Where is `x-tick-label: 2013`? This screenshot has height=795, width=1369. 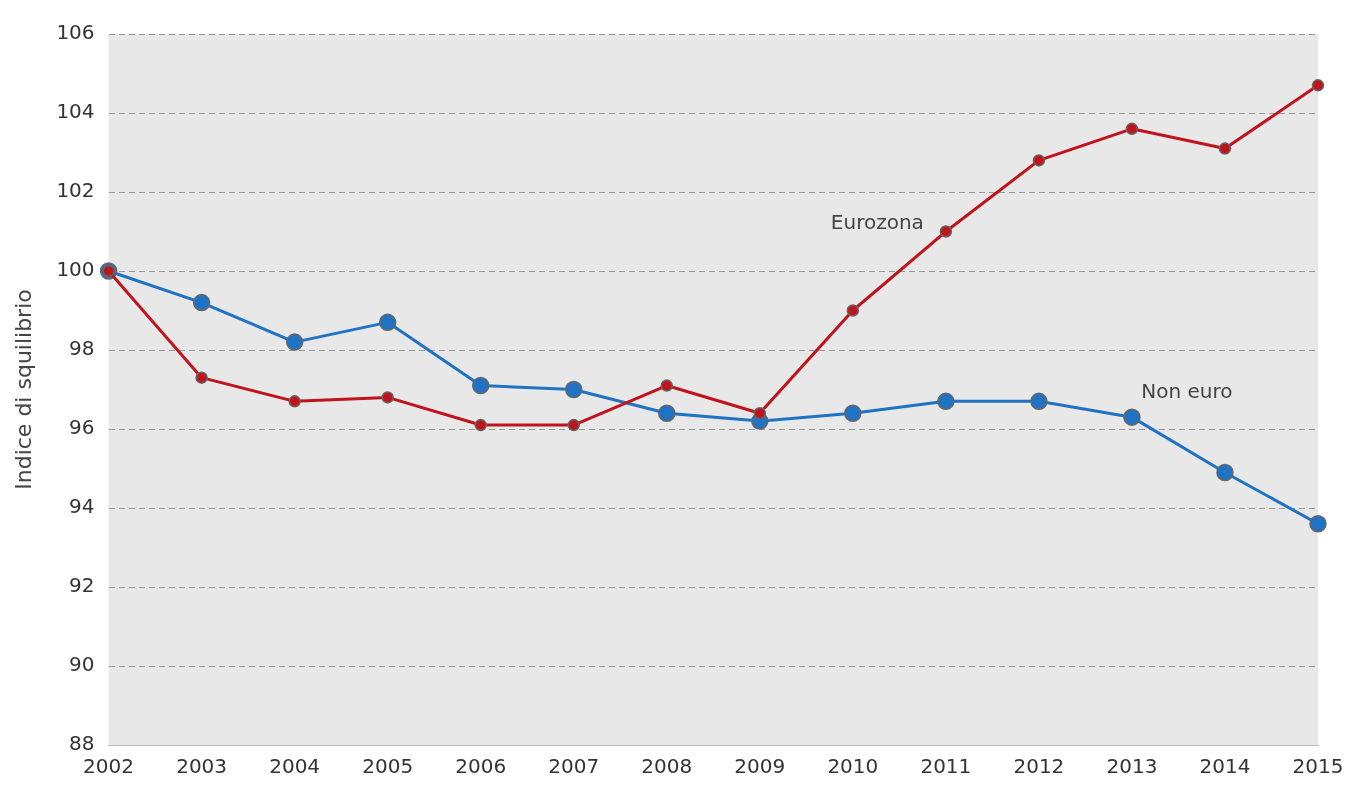
x-tick-label: 2013 is located at coordinates (1132, 766).